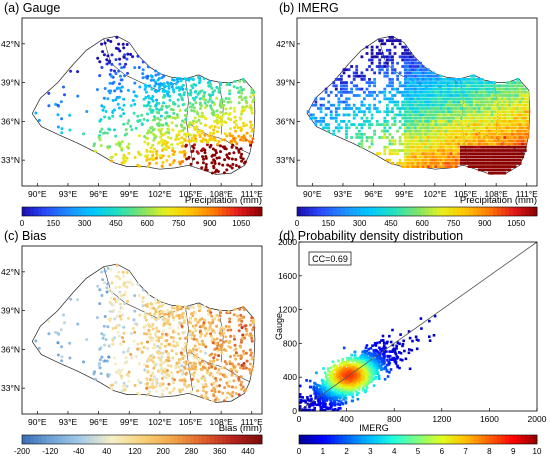 This screenshot has height=456, width=550. What do you see at coordinates (371, 236) in the screenshot?
I see `panel-title-density: (d) Probability density distribution` at bounding box center [371, 236].